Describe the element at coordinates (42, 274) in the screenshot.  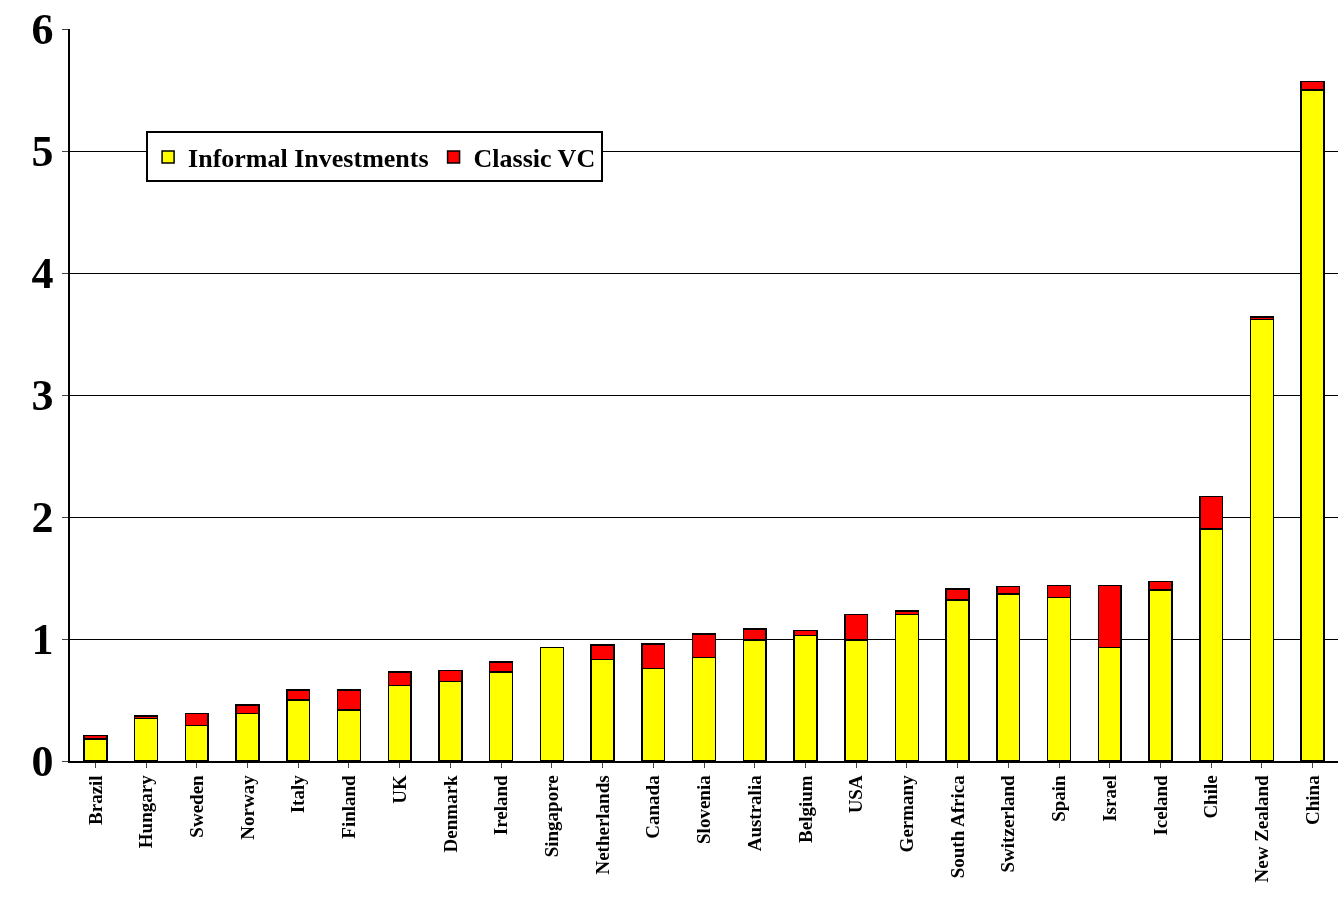
I see `y-tick-label: 4` at that location.